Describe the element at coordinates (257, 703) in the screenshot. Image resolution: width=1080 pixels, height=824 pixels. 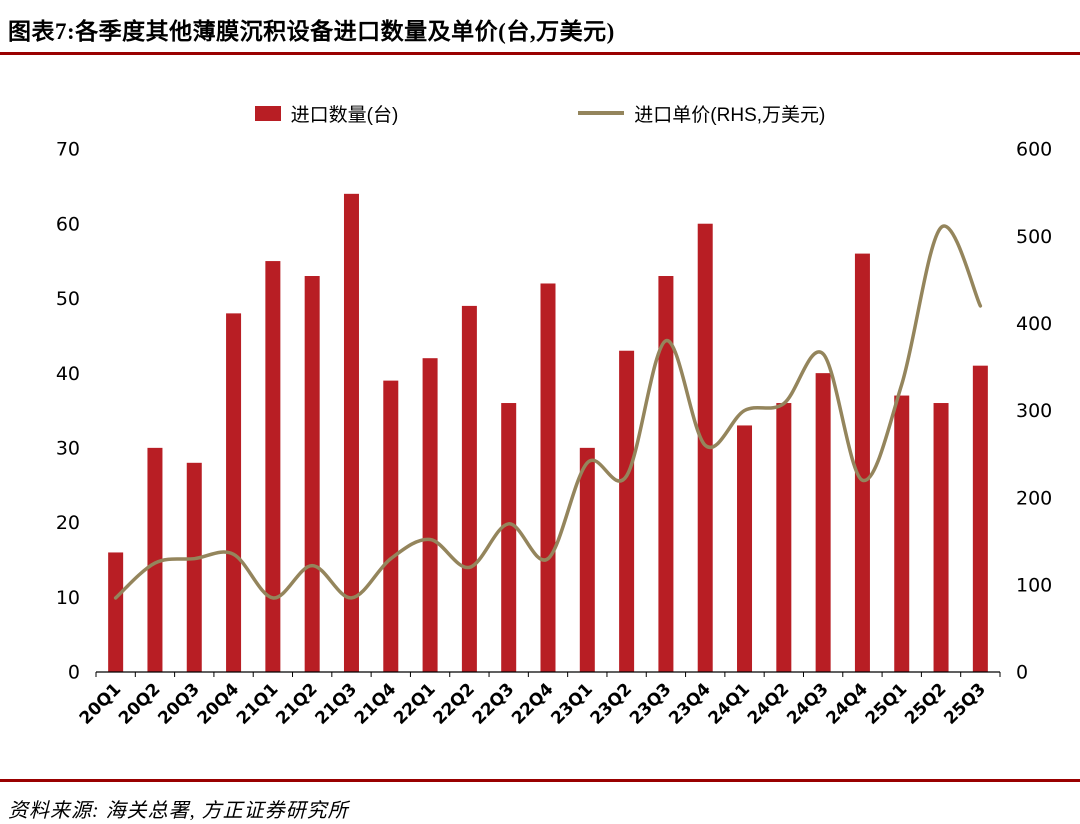
I see `x-axis-label-21Q1: 21Q1` at that location.